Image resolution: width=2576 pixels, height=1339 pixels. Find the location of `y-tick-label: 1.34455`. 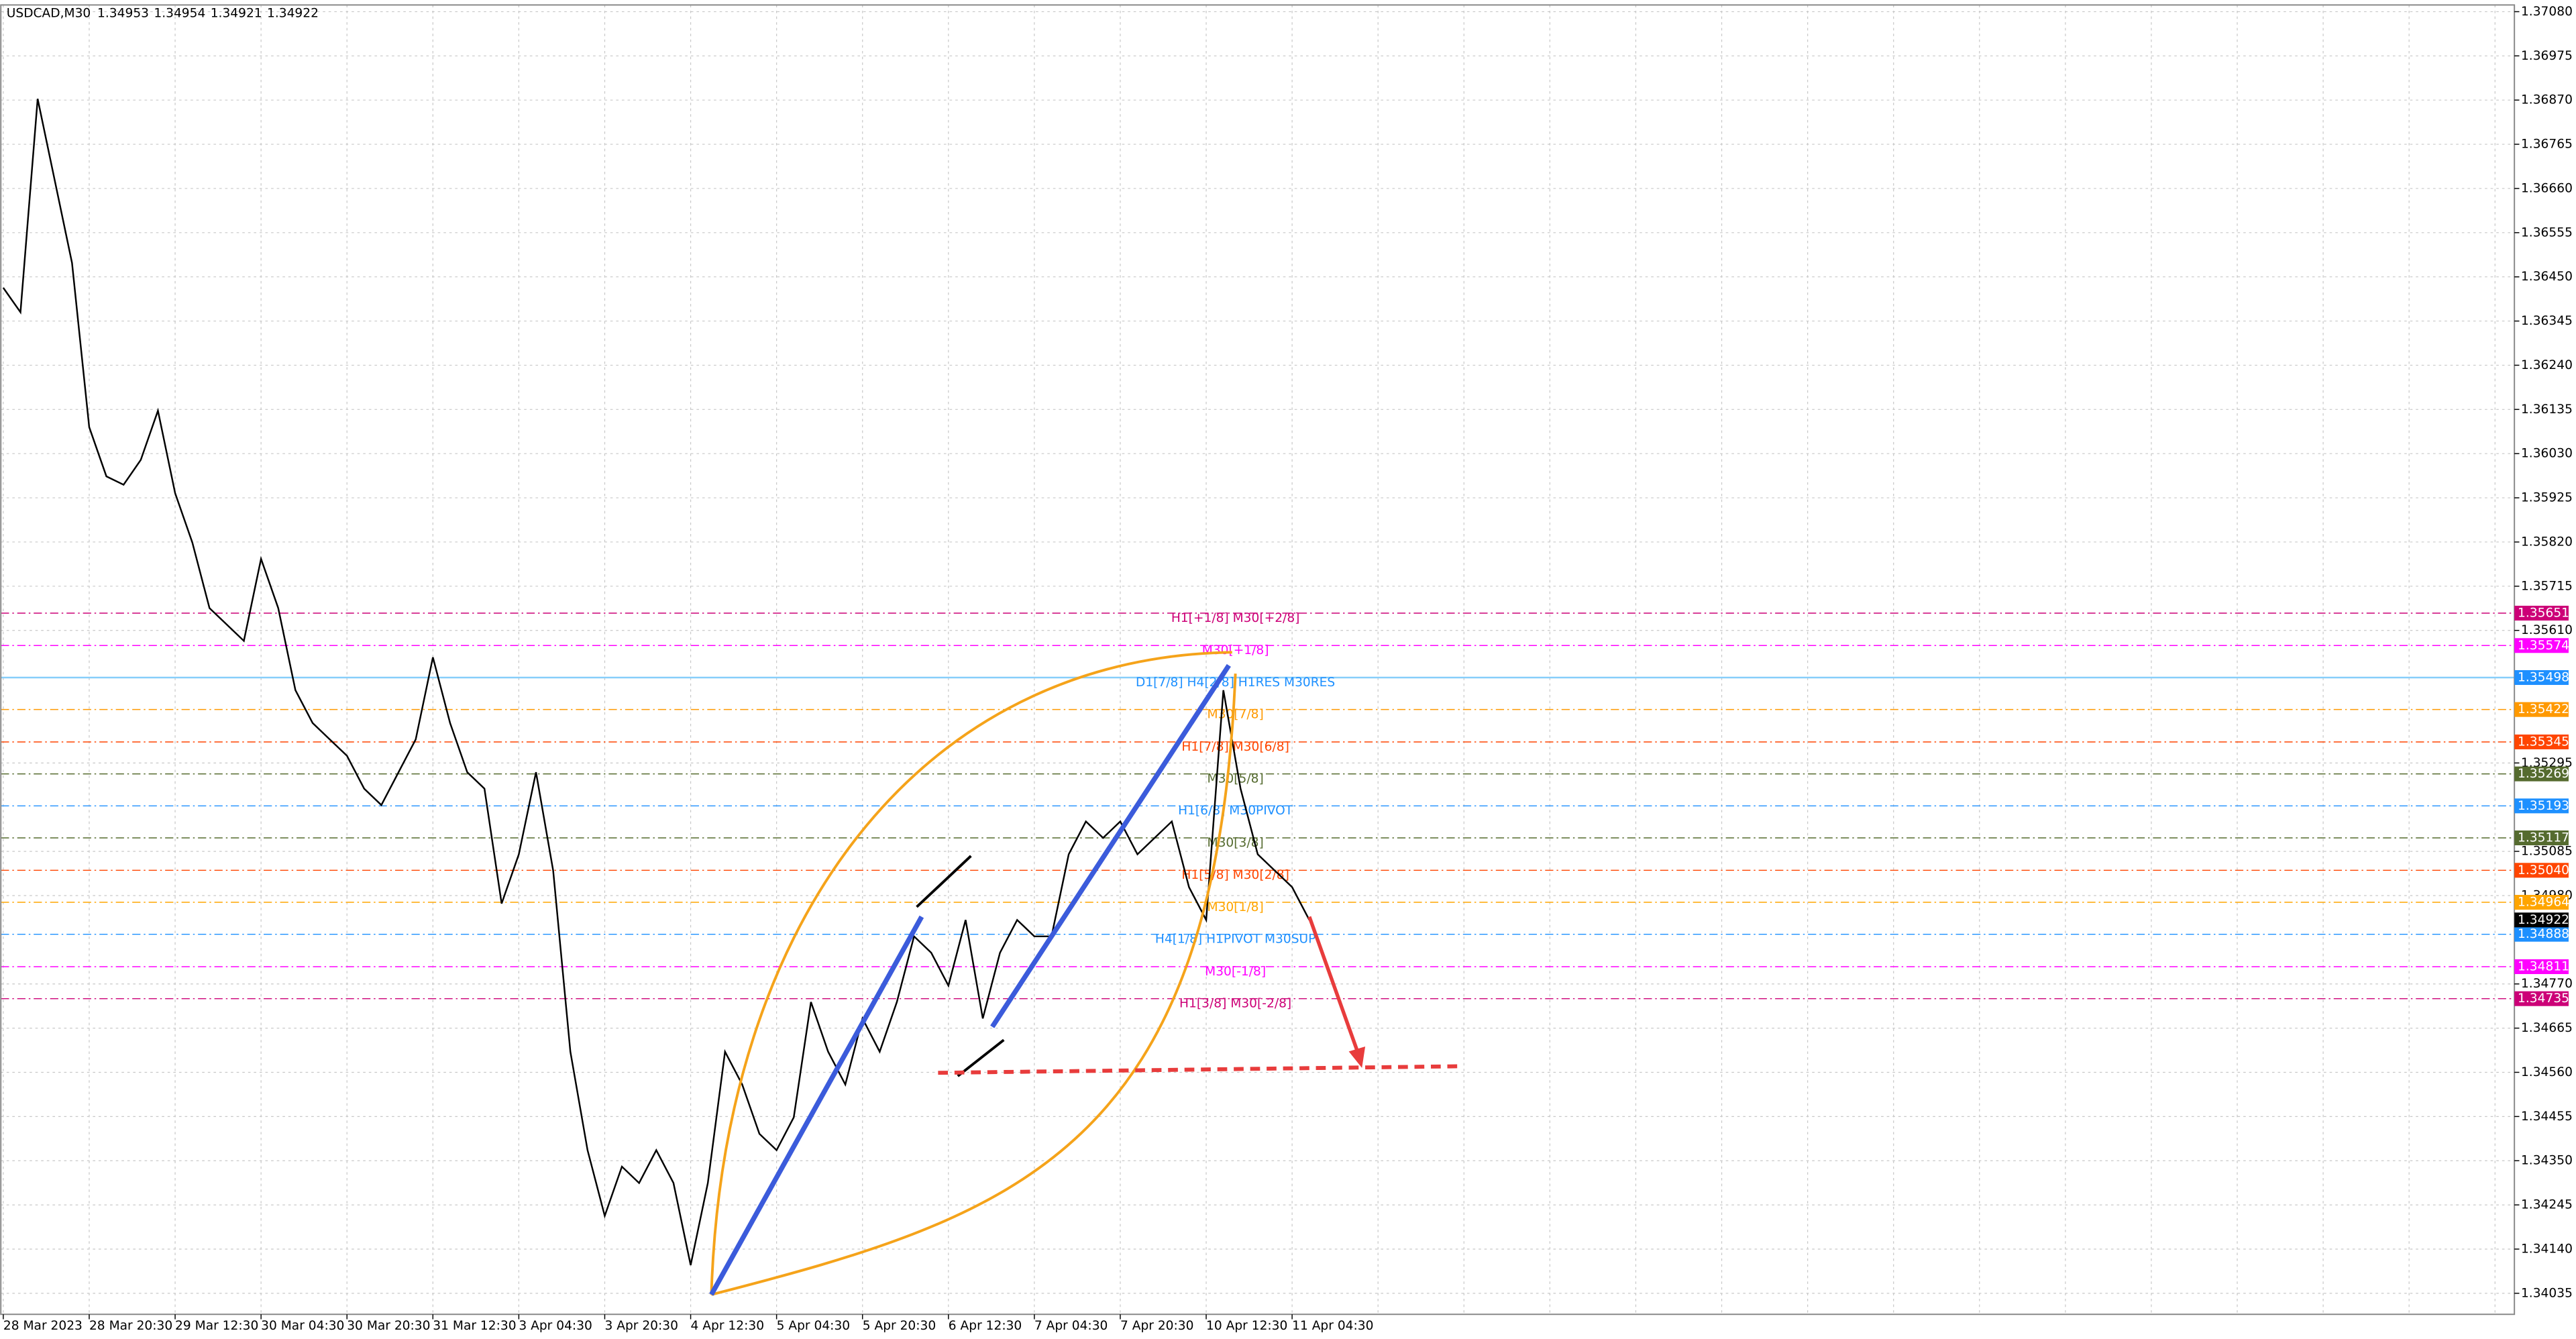

y-tick-label: 1.34455 is located at coordinates (2547, 1117).